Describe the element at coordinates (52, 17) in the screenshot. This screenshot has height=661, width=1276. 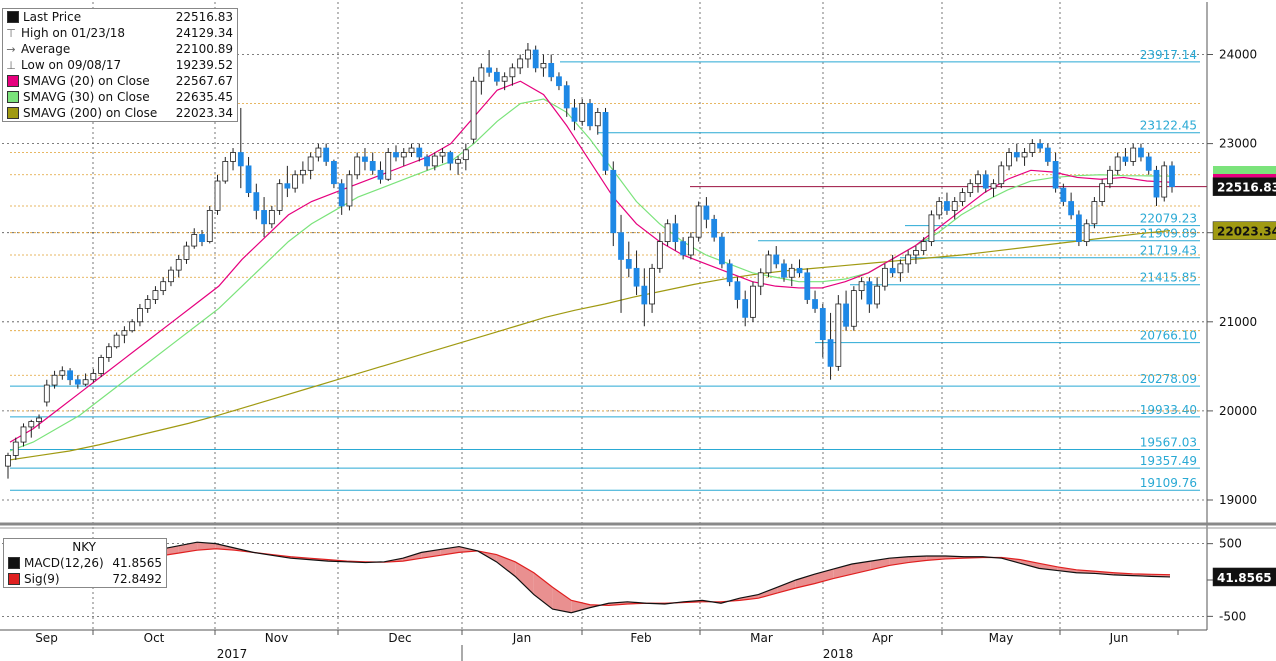
I see `legend-label: Last Price` at that location.